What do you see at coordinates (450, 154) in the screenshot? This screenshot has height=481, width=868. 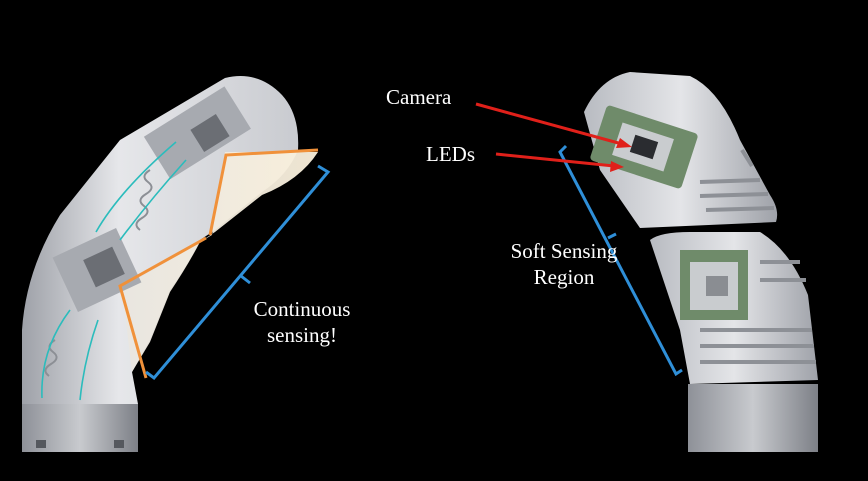 I see `leds-label: LEDs` at bounding box center [450, 154].